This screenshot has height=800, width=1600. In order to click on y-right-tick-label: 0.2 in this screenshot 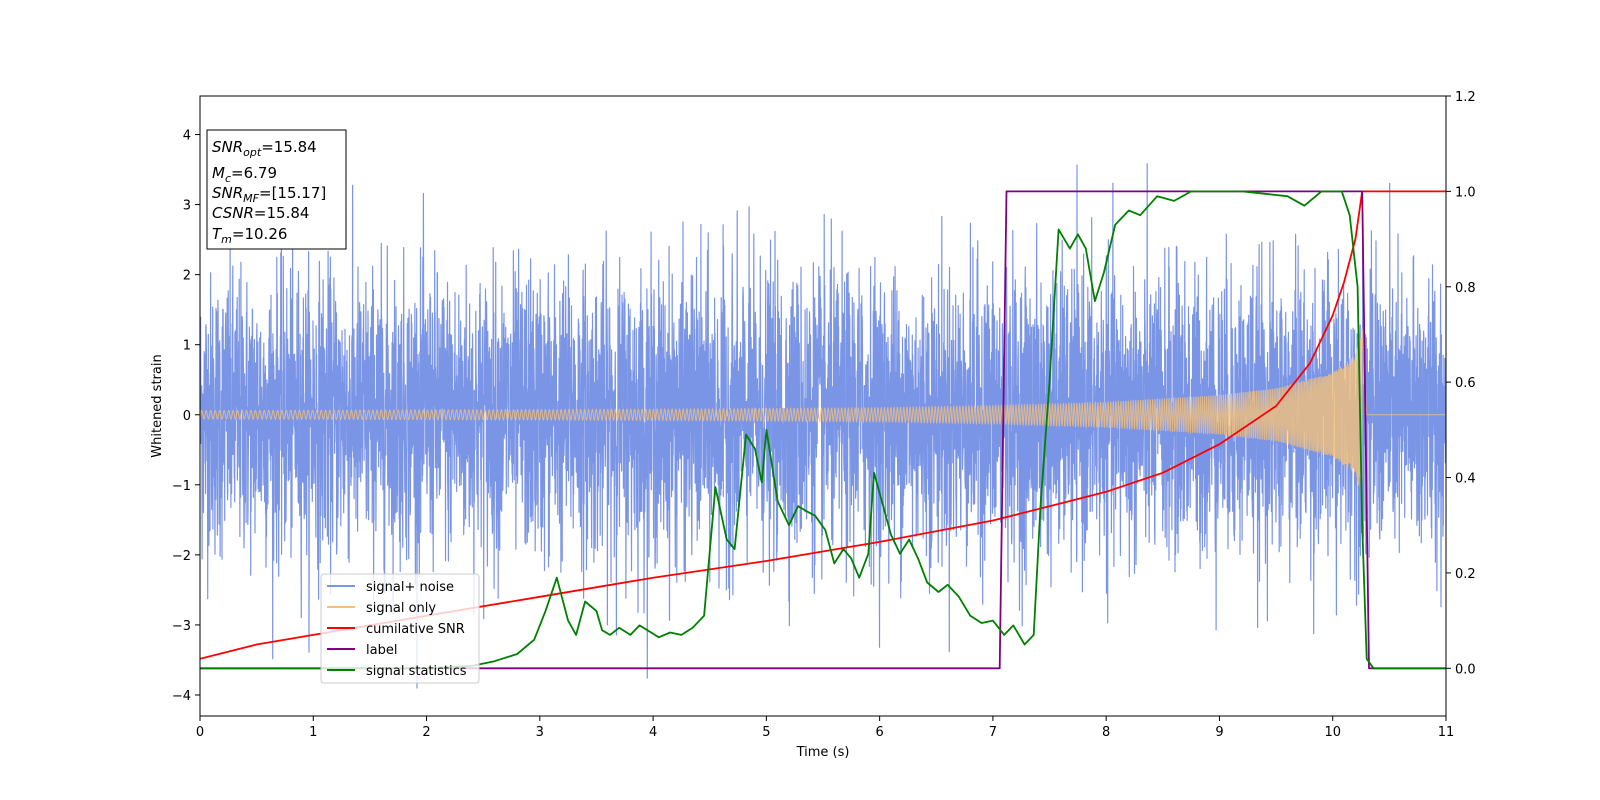, I will do `click(1465, 574)`.